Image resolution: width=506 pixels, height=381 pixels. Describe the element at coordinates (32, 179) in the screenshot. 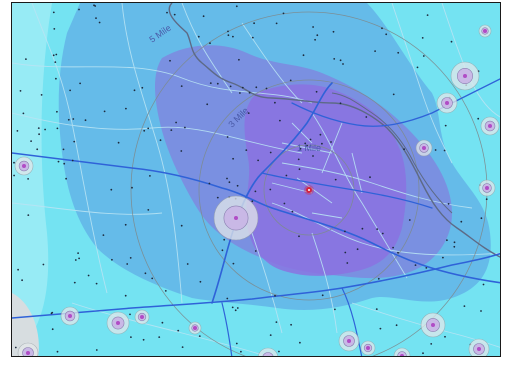

I see `light-region-west` at that location.